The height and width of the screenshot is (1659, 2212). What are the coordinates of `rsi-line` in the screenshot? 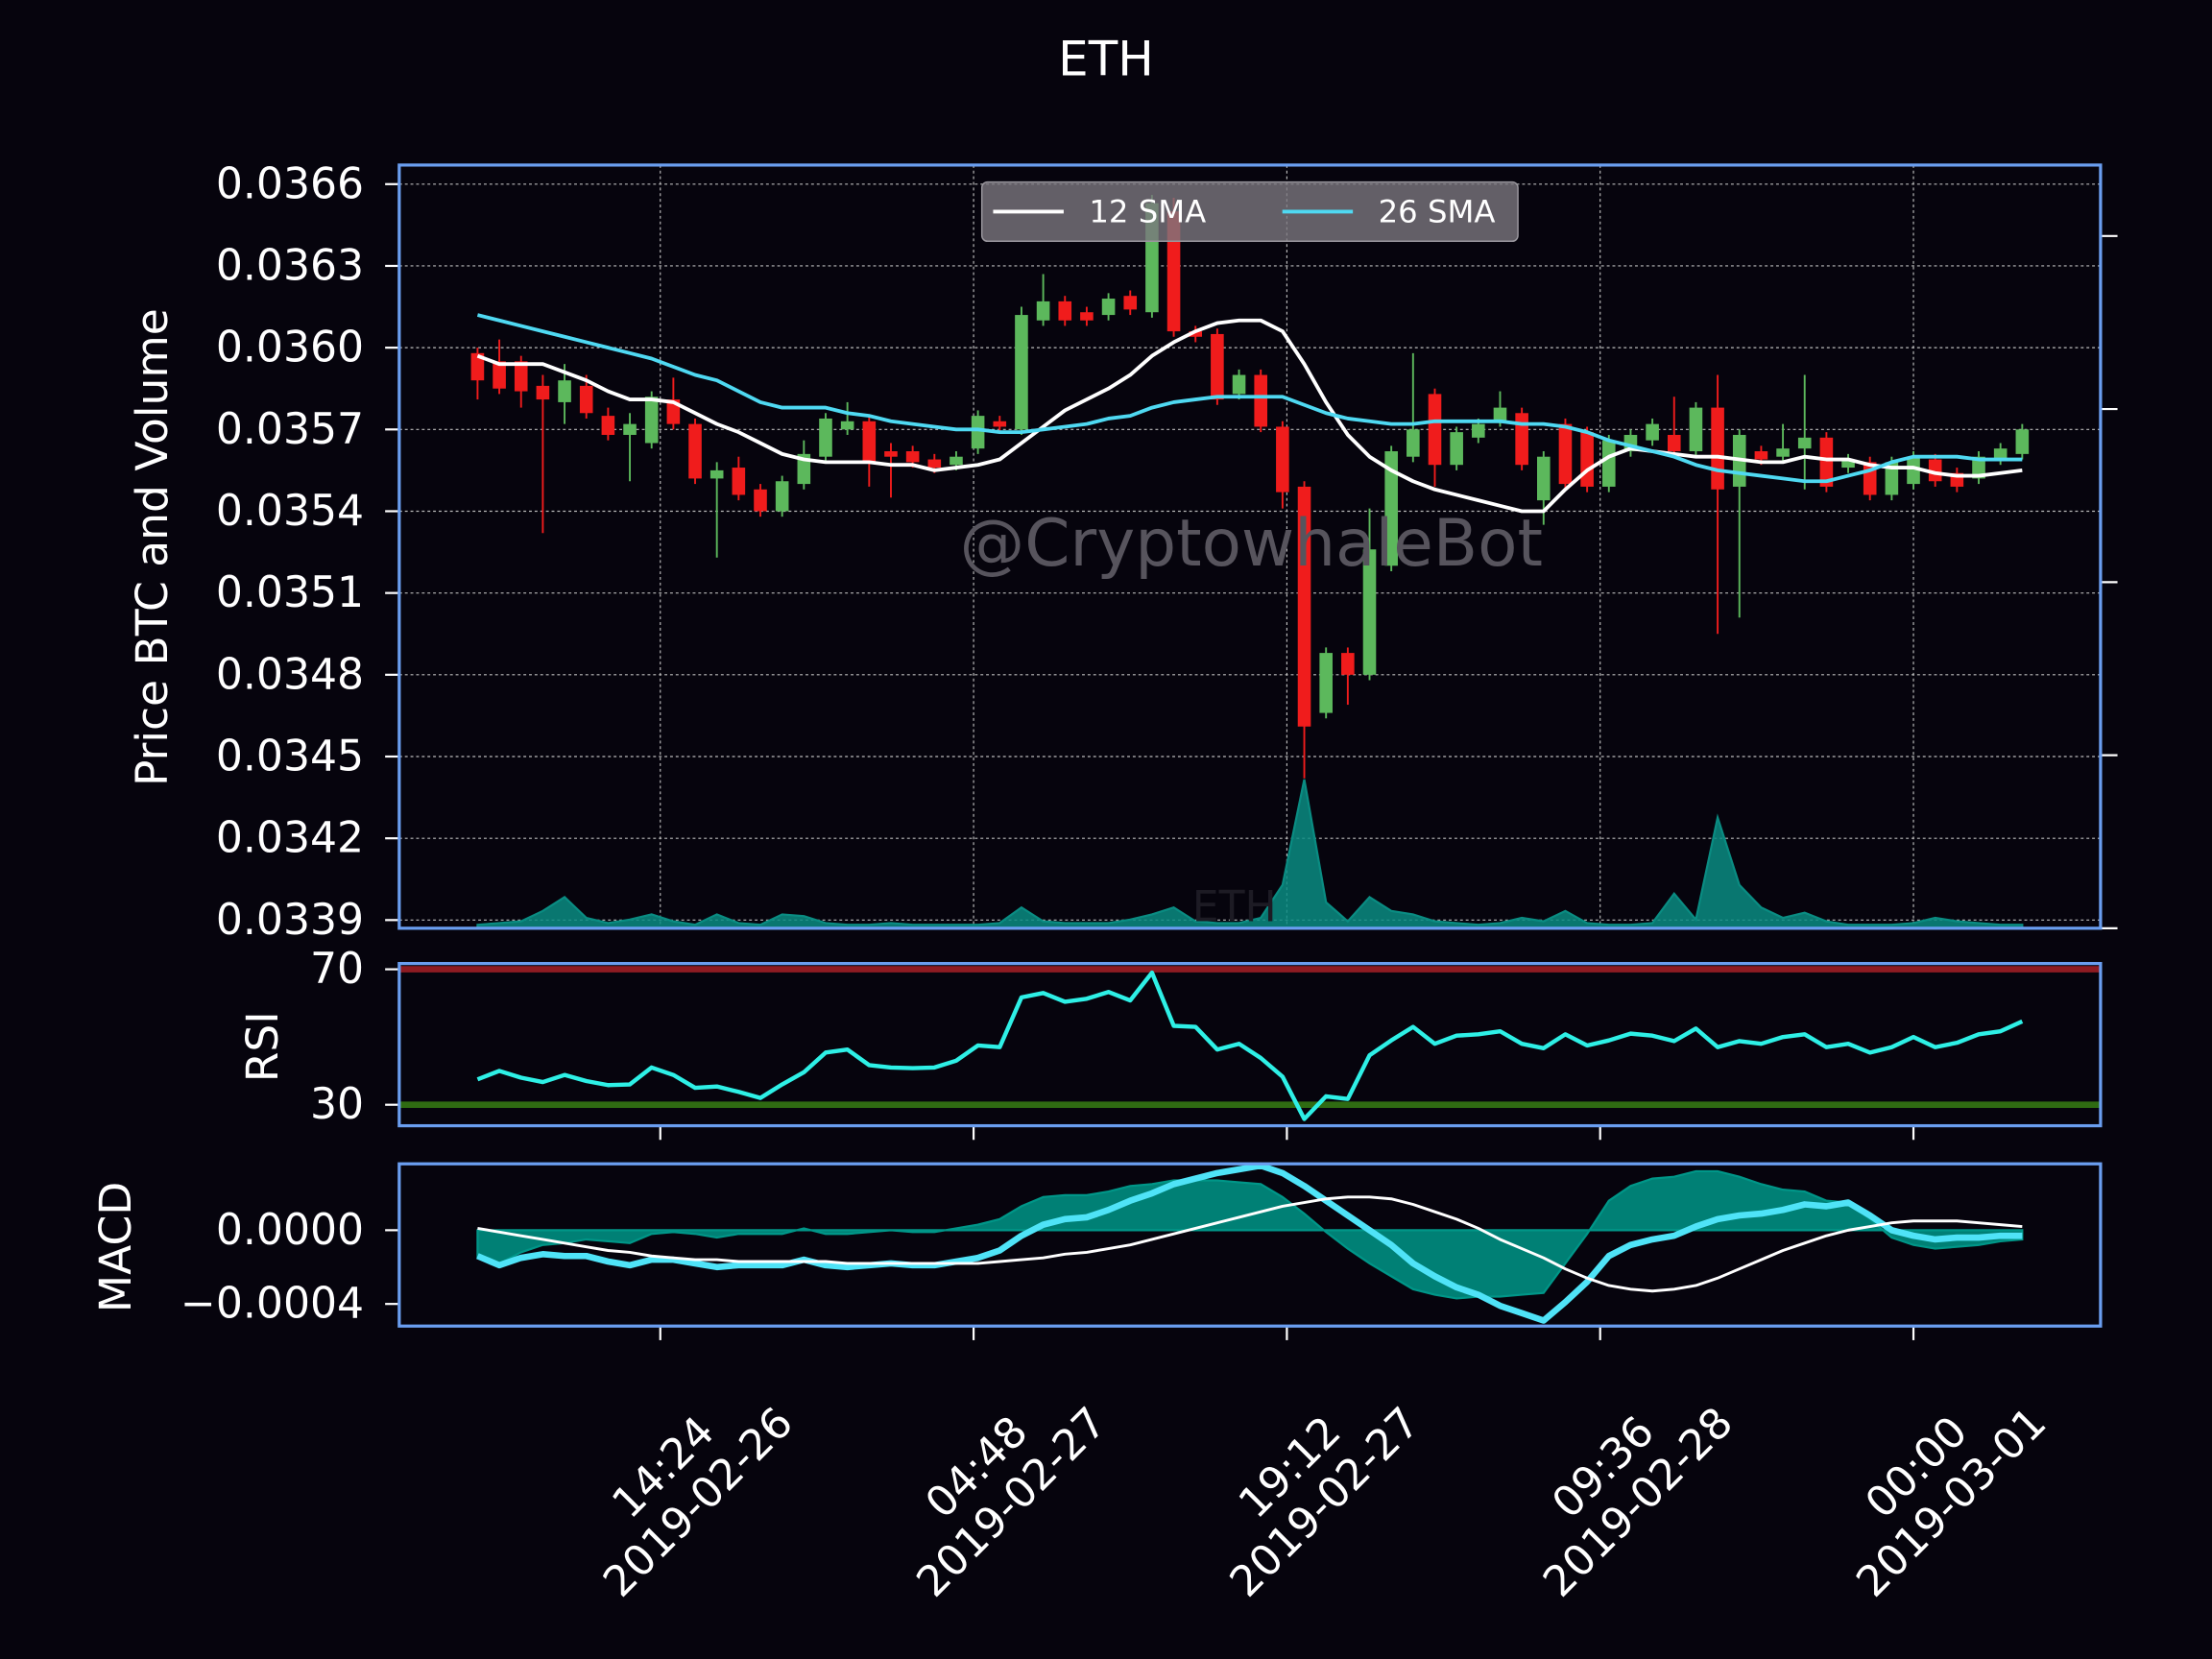 It's located at (1250, 1045).